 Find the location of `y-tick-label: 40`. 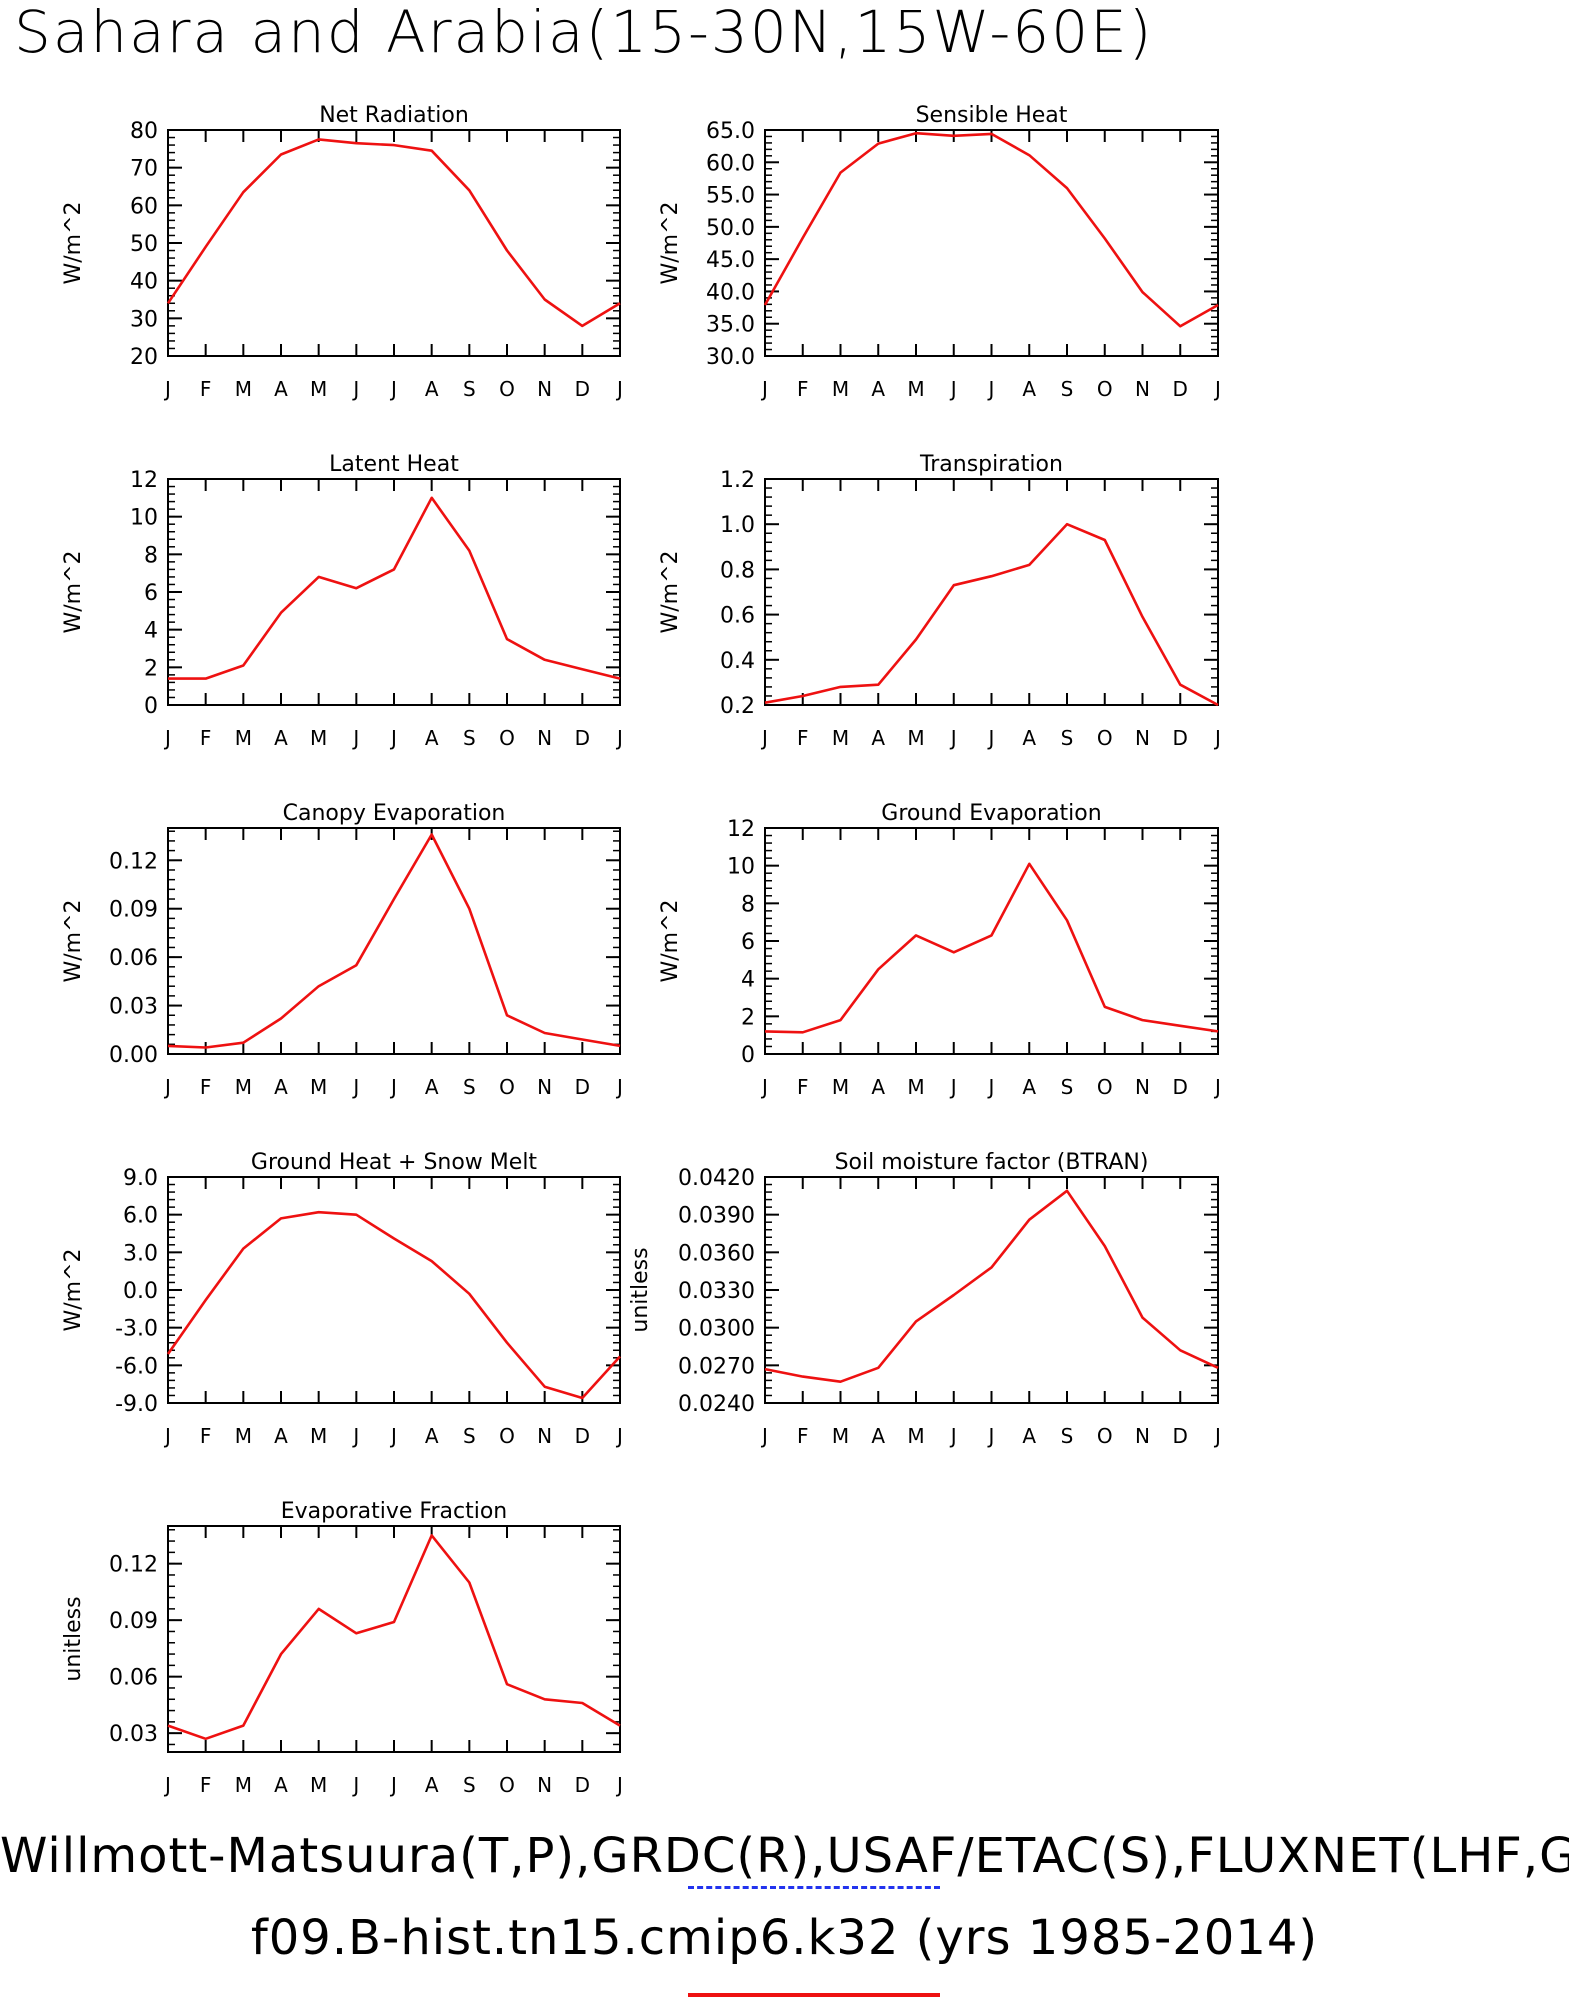

y-tick-label: 40 is located at coordinates (144, 282).